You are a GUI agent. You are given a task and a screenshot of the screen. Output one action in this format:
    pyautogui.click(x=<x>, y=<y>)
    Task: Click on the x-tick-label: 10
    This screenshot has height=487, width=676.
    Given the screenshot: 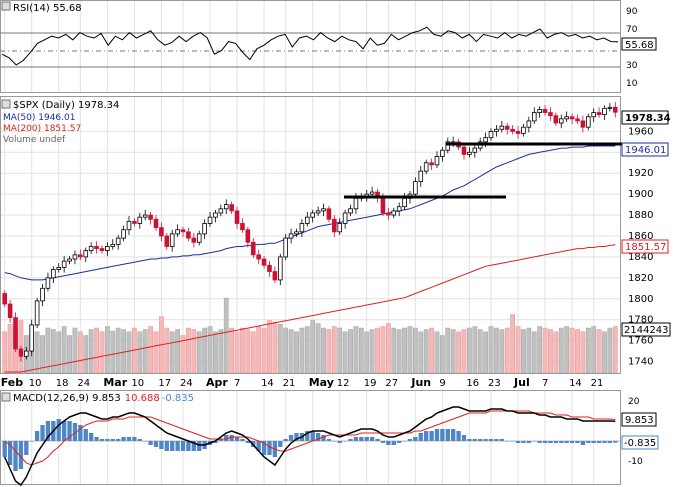 What is the action you would take?
    pyautogui.click(x=35, y=383)
    